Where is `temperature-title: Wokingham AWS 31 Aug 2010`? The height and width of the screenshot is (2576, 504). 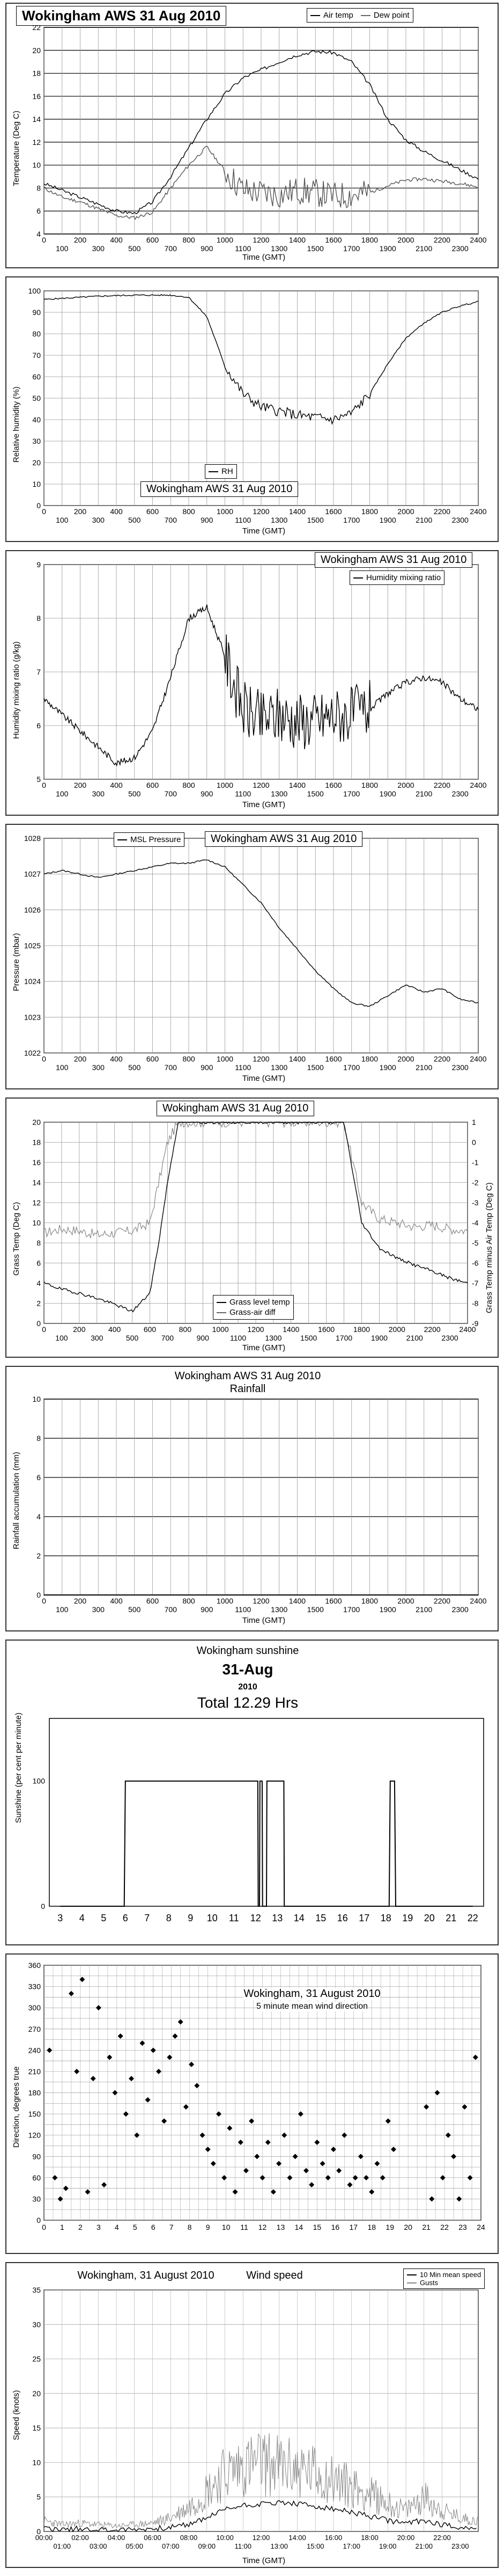 temperature-title: Wokingham AWS 31 Aug 2010 is located at coordinates (121, 16).